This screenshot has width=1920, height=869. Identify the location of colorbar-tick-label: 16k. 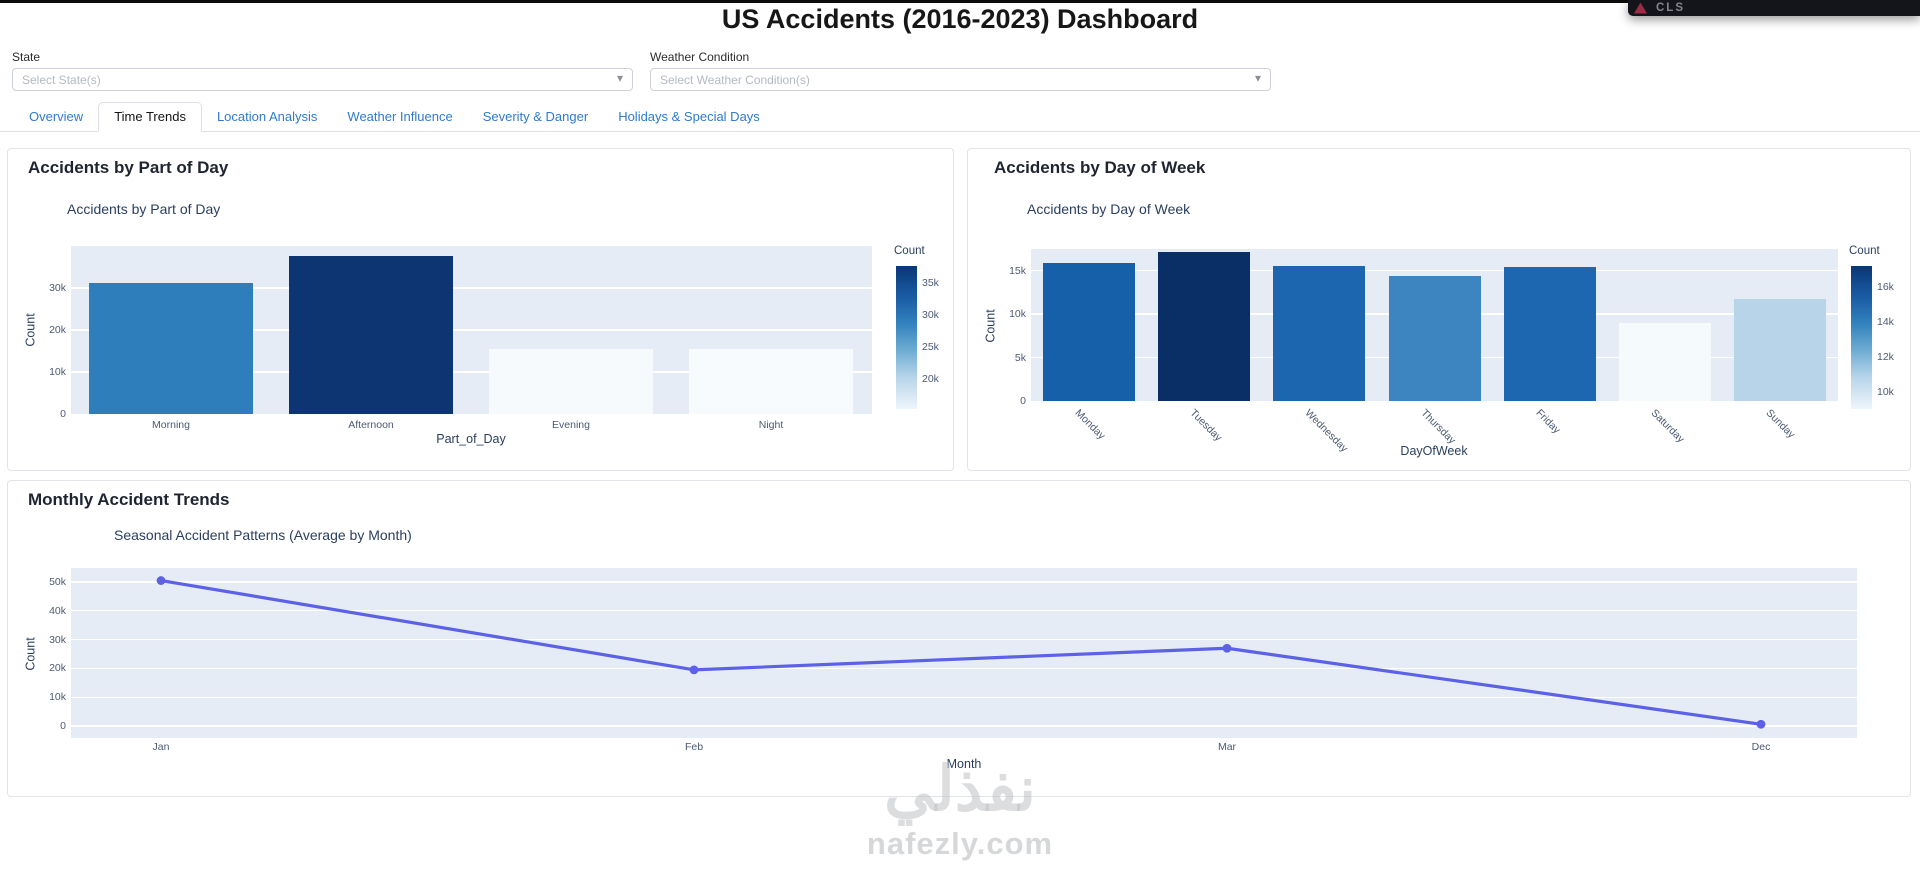
(1885, 286).